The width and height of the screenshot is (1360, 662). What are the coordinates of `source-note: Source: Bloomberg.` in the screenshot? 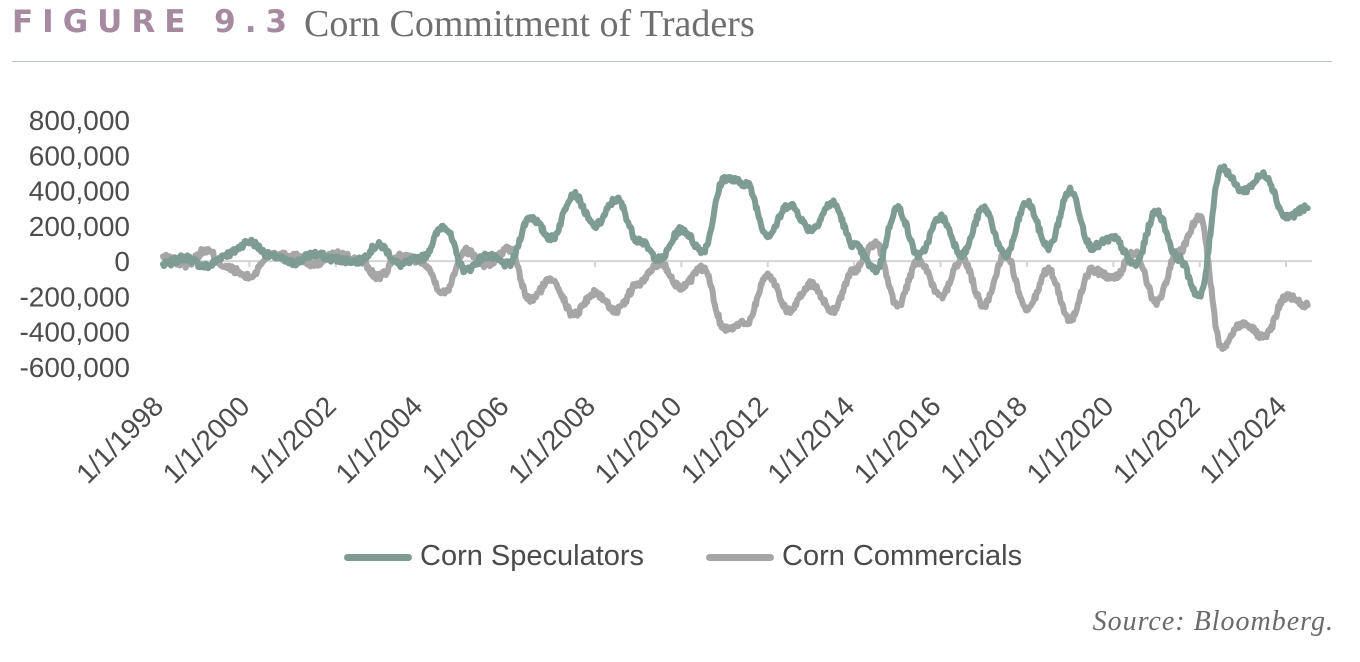 It's located at (1213, 621).